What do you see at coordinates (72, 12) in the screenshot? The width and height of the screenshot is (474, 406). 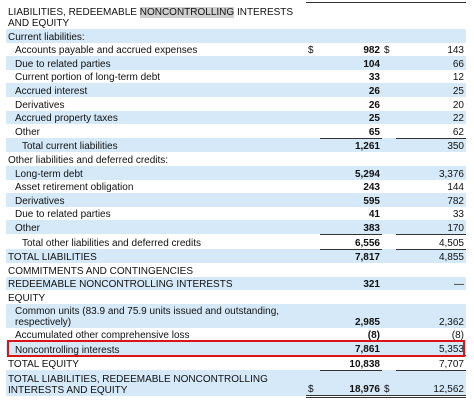 I see `title-part: LIABILITIES, REDEEMABLE` at bounding box center [72, 12].